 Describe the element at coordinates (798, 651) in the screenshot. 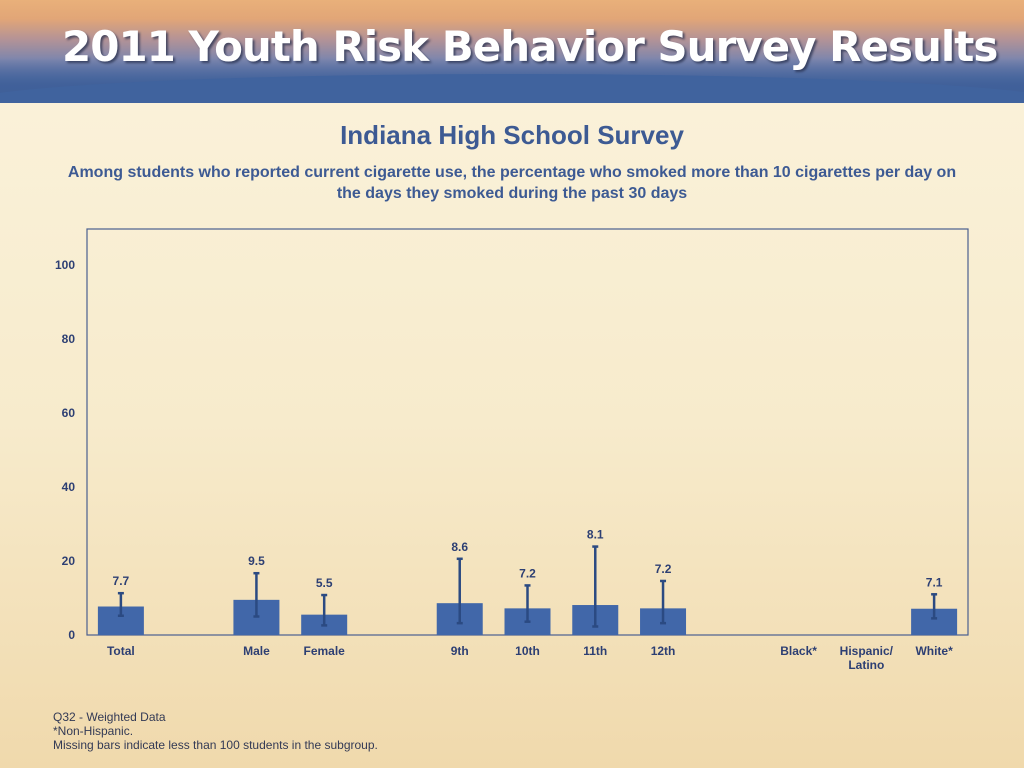

I see `x-tick-label: Black*` at that location.